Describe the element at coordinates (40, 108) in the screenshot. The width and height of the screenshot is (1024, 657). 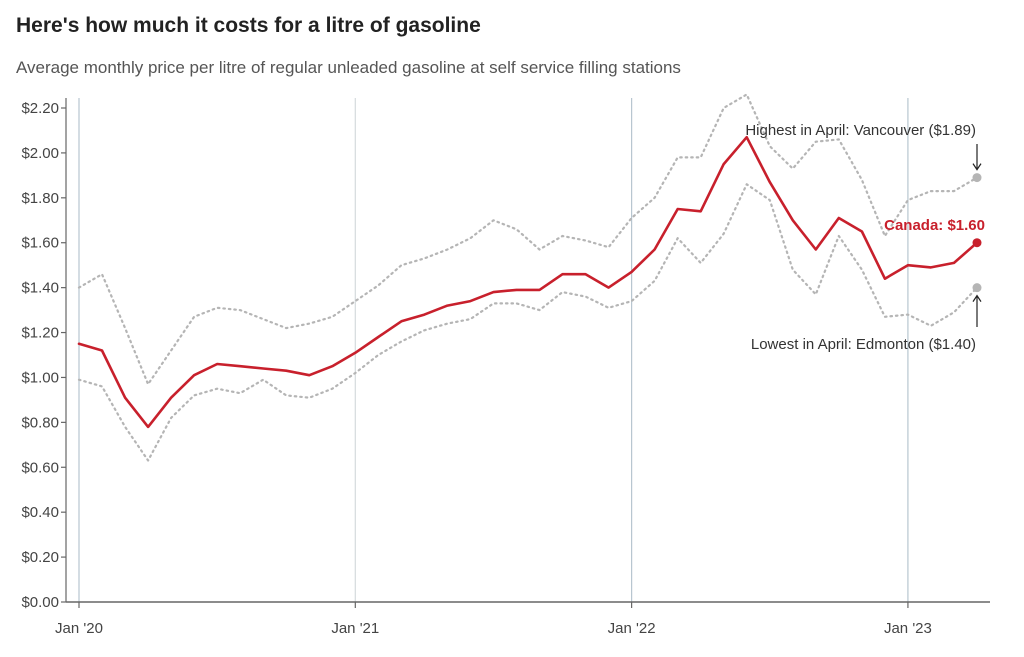
I see `y-tick-label: $2.20` at that location.